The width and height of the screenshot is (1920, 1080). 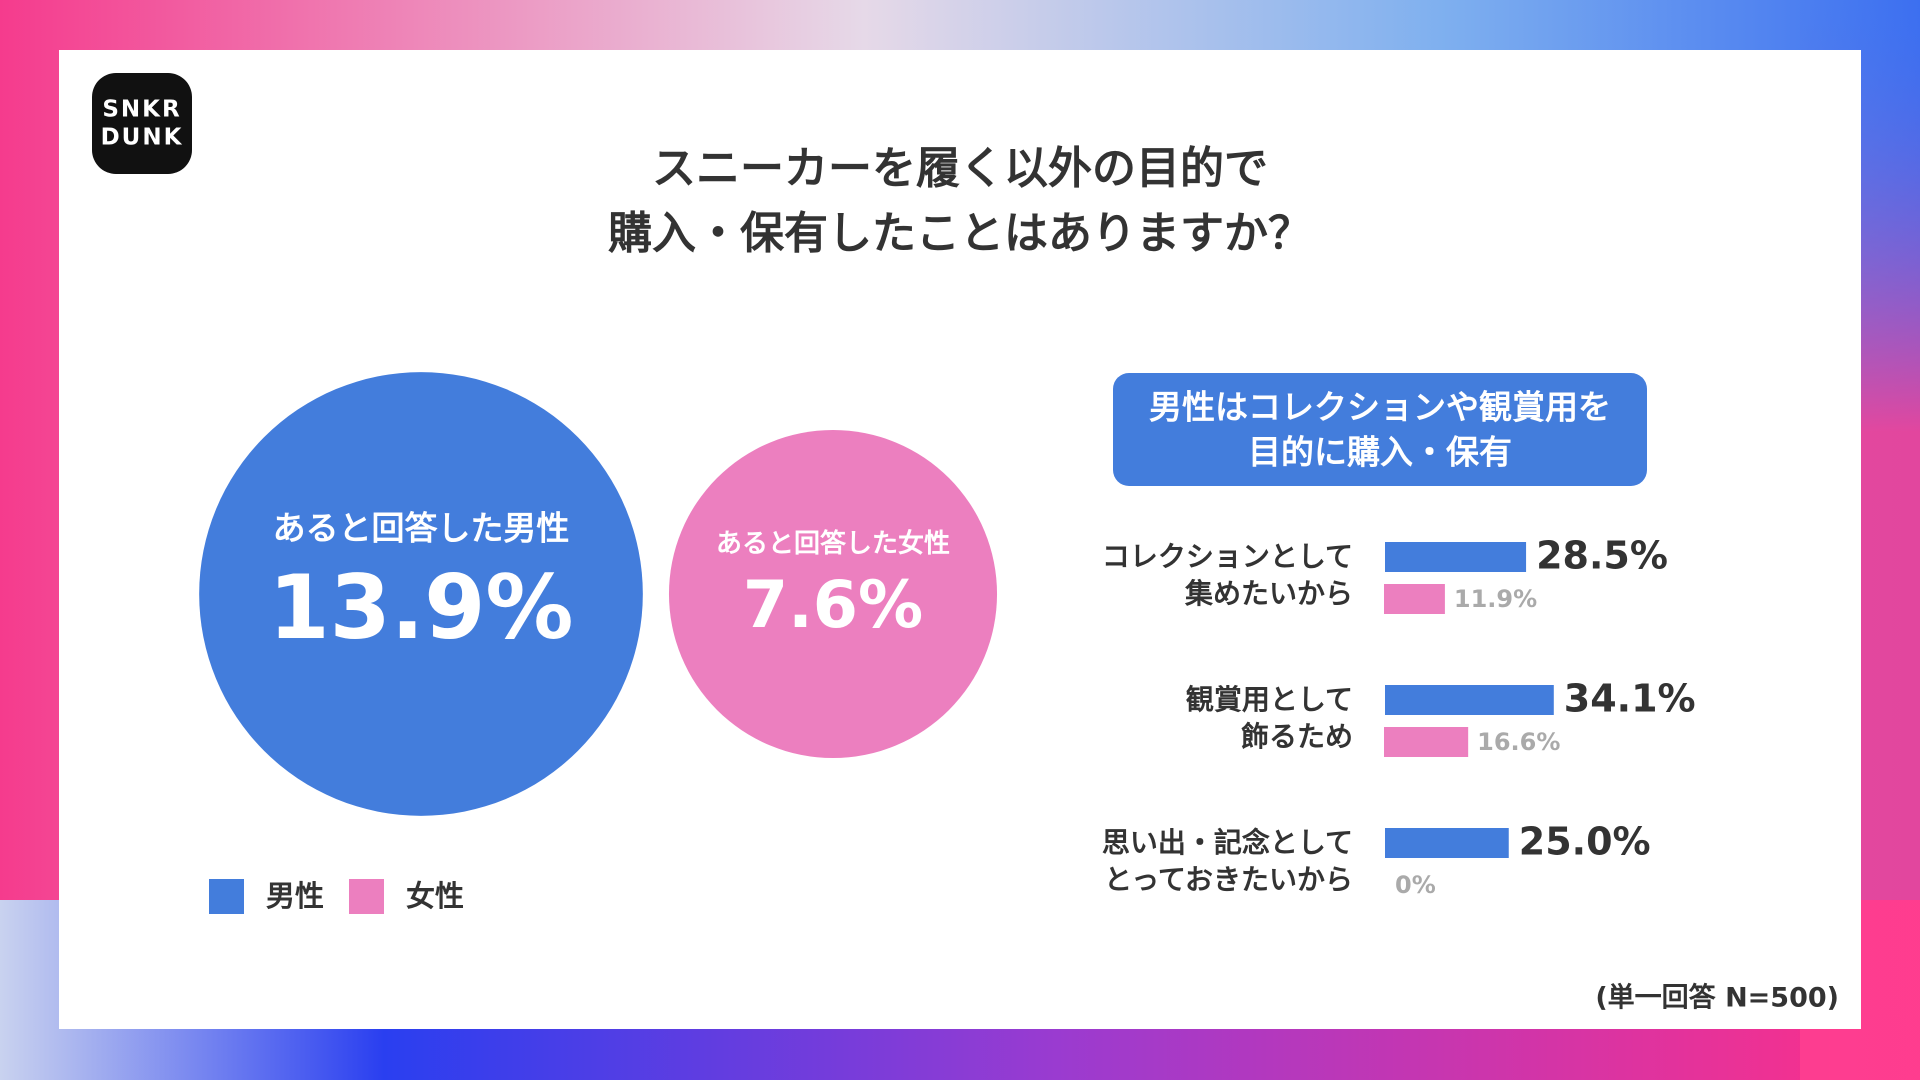 I want to click on value-label: 11.9%, so click(x=1495, y=599).